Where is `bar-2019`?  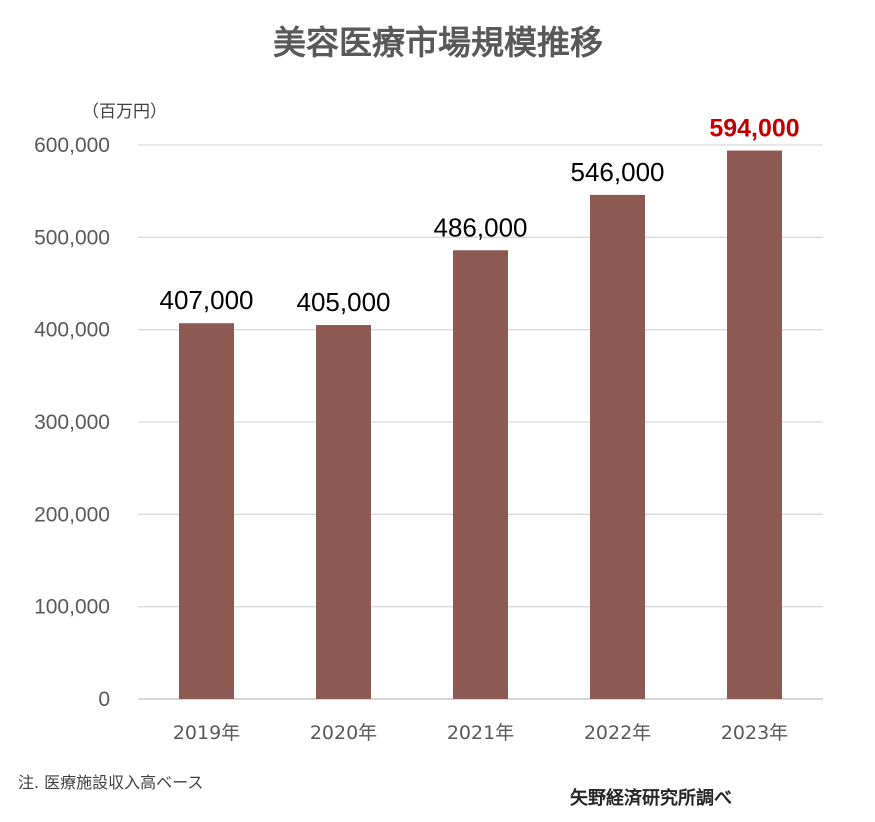 bar-2019 is located at coordinates (206, 511).